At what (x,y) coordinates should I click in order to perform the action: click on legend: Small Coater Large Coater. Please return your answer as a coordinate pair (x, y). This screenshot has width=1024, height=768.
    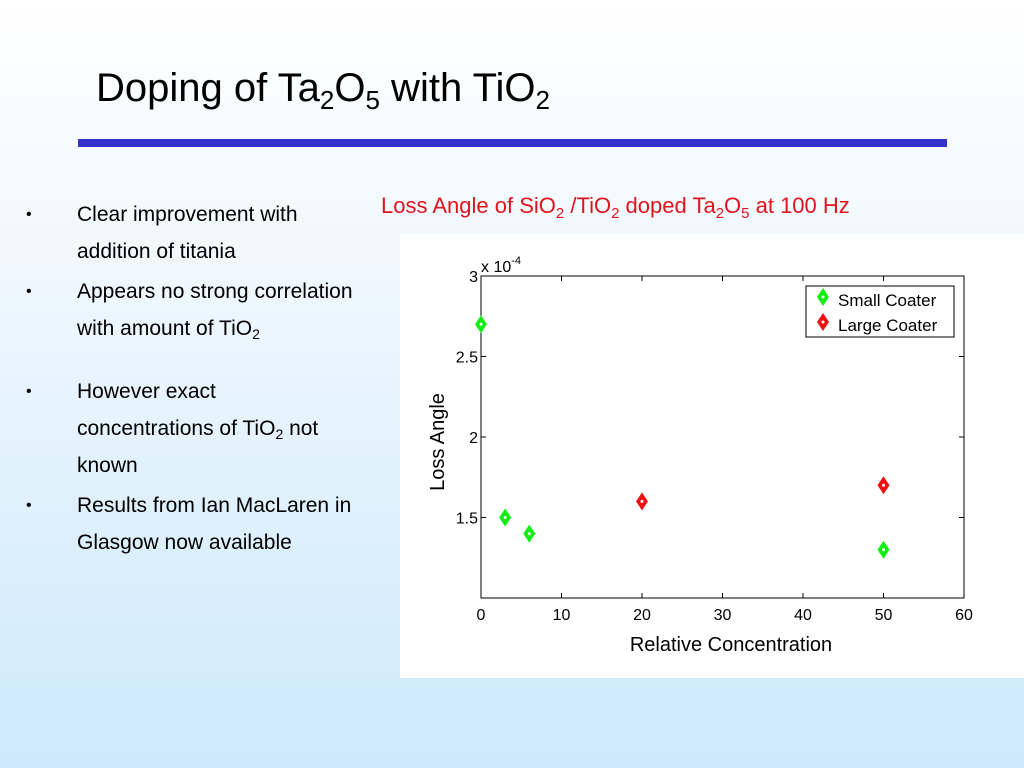
    Looking at the image, I should click on (880, 311).